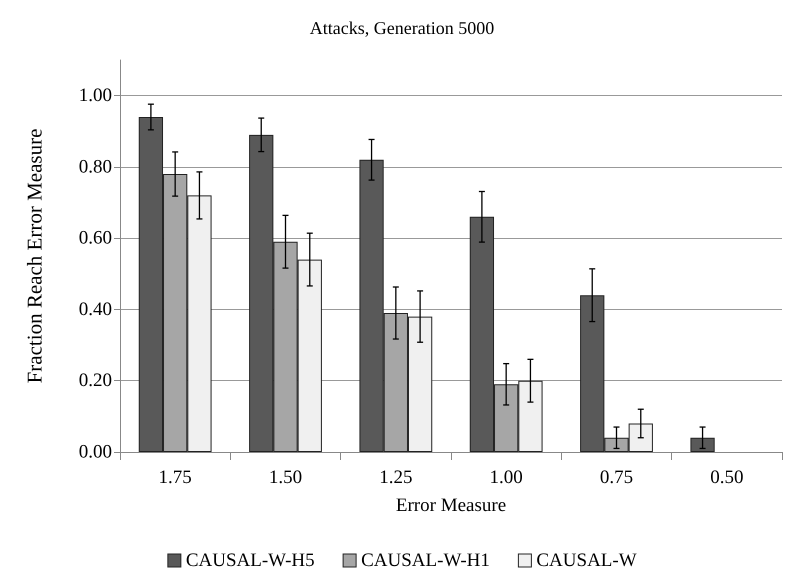 This screenshot has height=583, width=804. I want to click on y-tick-label: 0.40, so click(95, 309).